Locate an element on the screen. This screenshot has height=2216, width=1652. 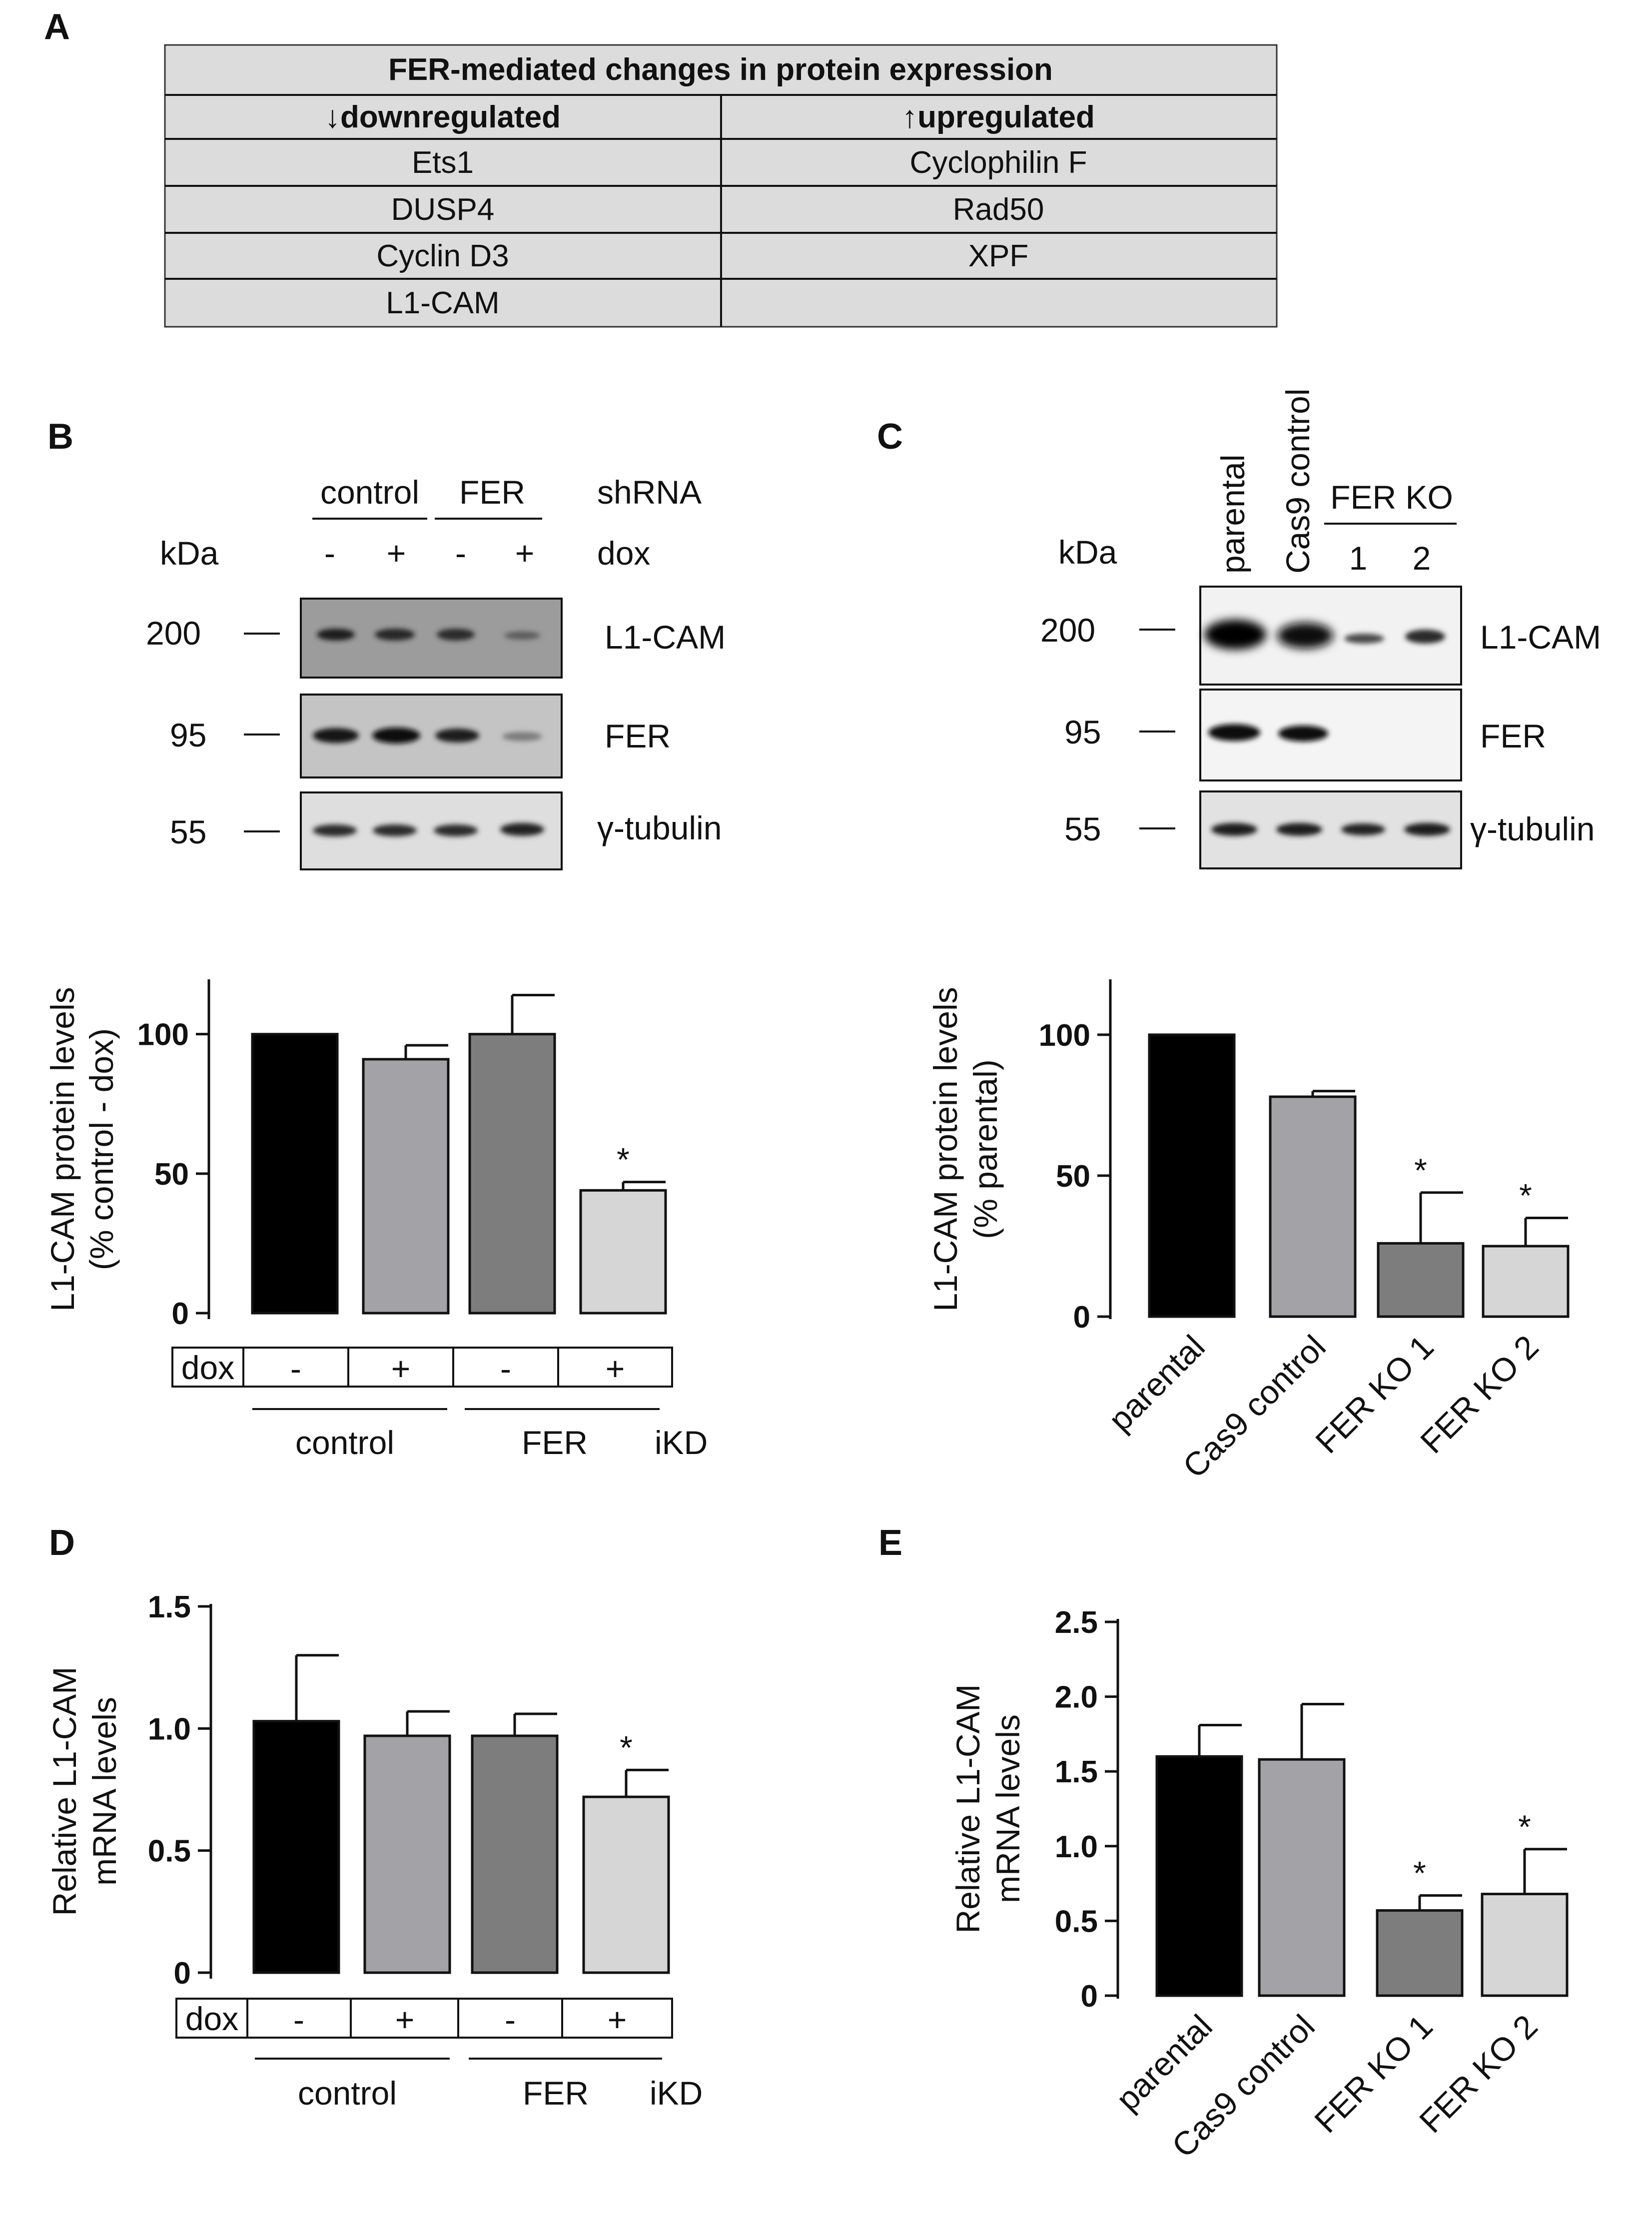
chart-c-ylabel-line1: L1-CAM protein levels is located at coordinates (946, 1149).